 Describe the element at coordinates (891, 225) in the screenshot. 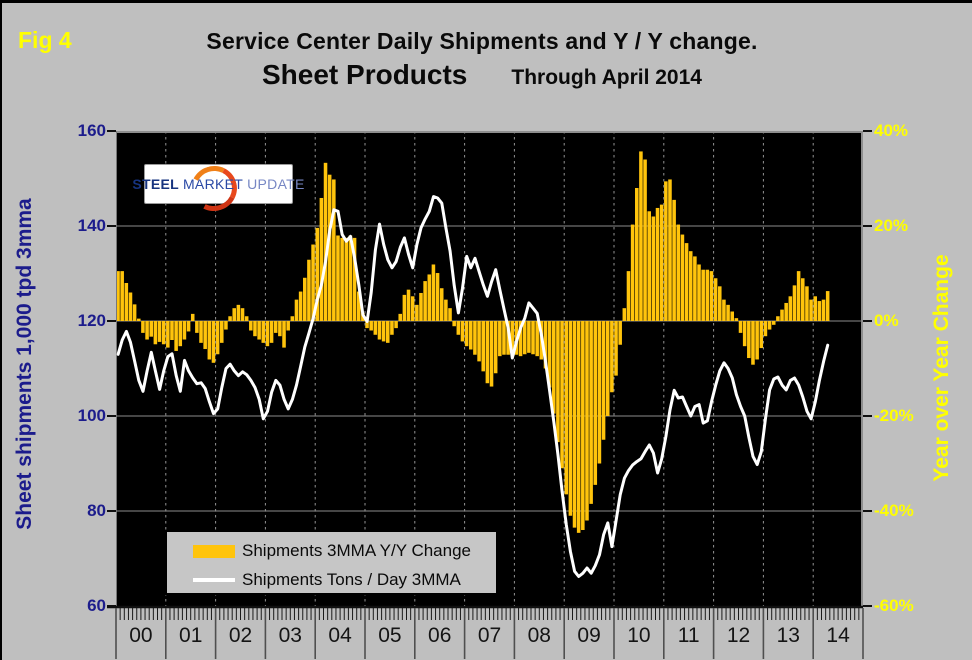

I see `right-tick-label: 20%` at that location.